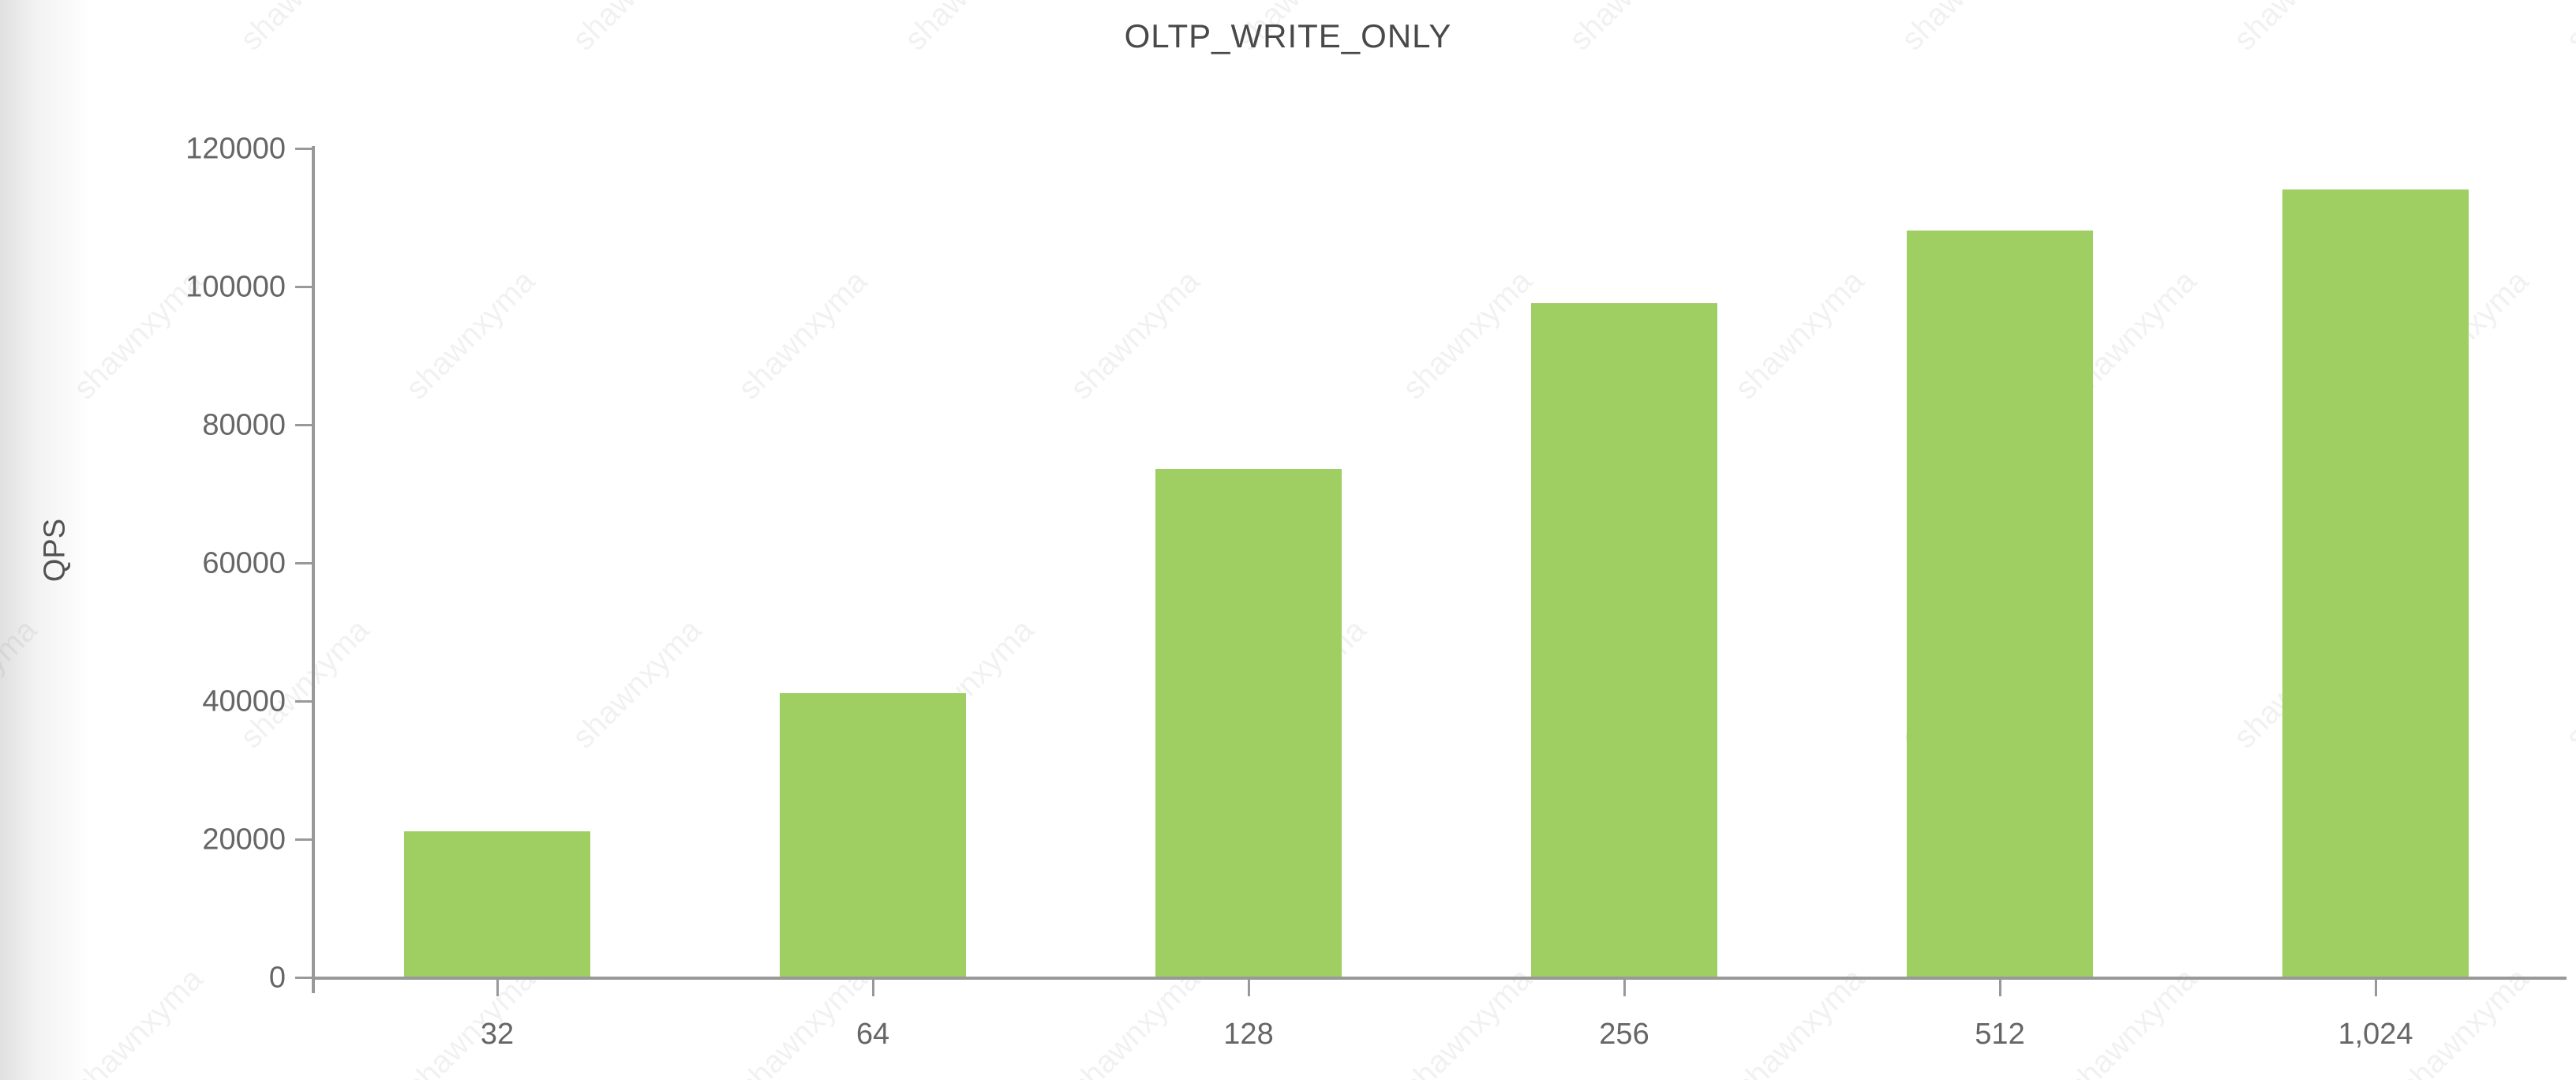 This screenshot has height=1080, width=2576. Describe the element at coordinates (1248, 1034) in the screenshot. I see `x-tick-label: 128` at that location.